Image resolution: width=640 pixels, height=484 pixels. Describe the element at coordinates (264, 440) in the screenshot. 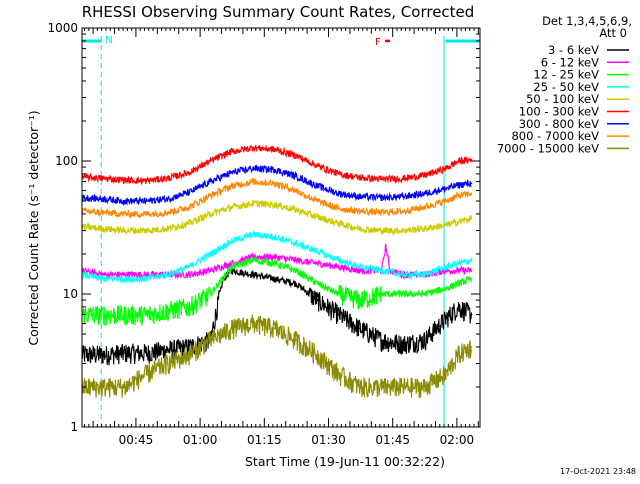

I see `x-tick-label-2: 01:15` at that location.